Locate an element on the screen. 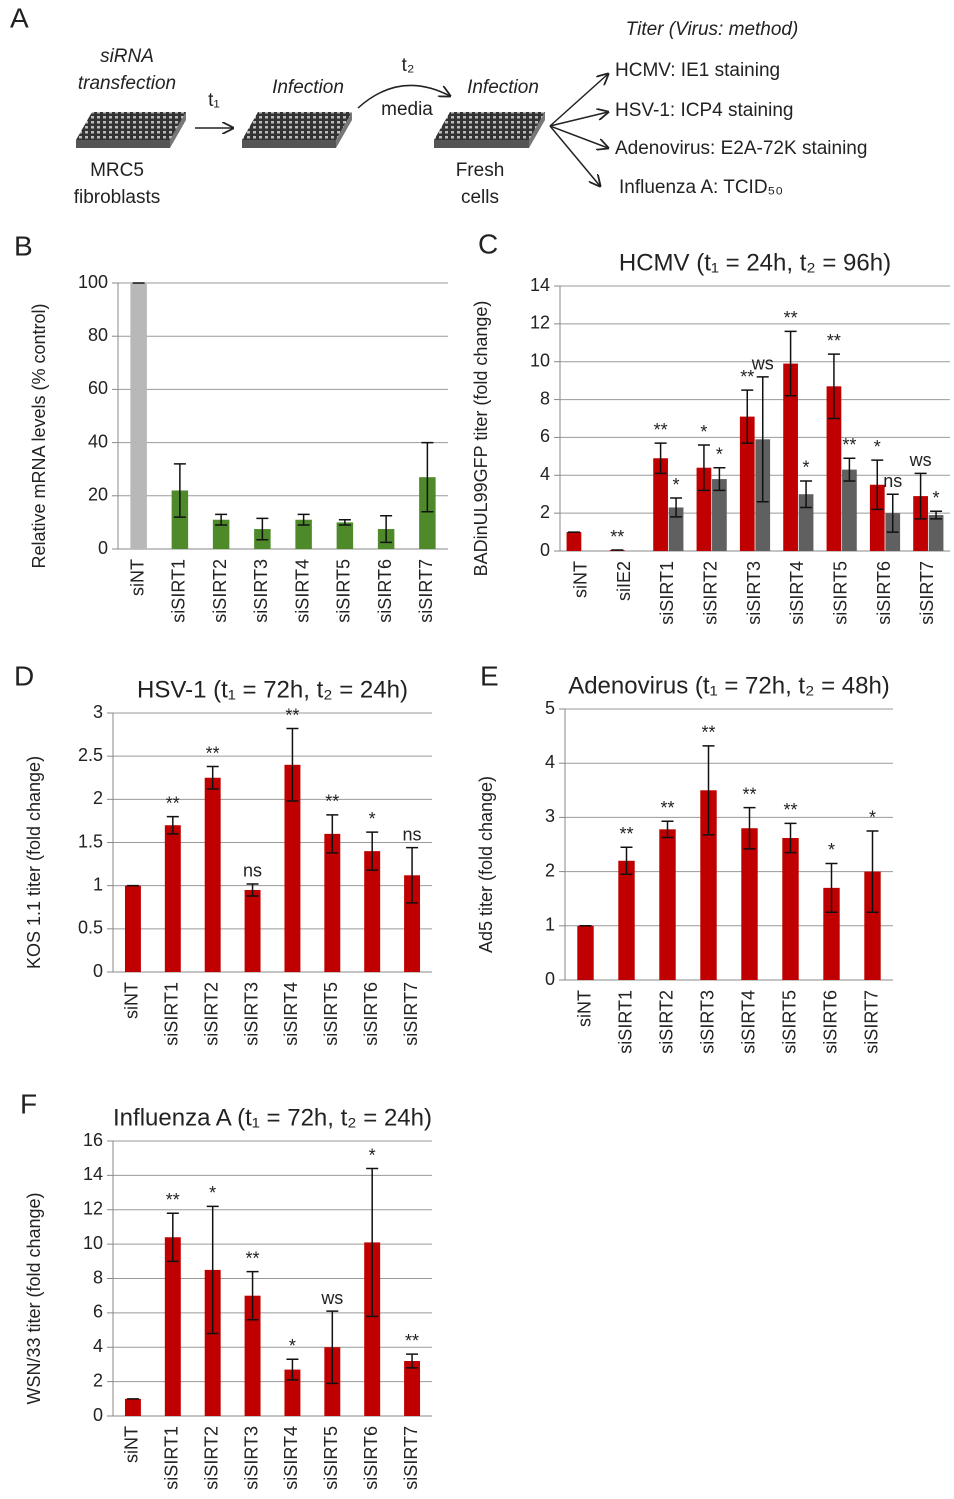  chart-title: HSV-1 (t₁ = 72h, t₂ = 24h) is located at coordinates (272, 689).